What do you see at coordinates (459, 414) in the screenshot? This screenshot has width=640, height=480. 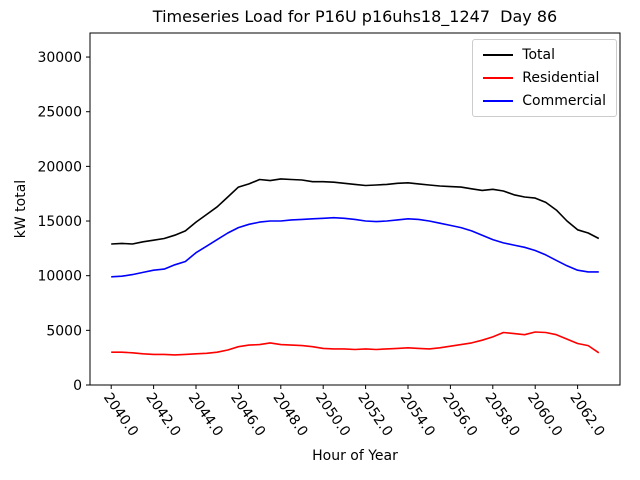 I see `svg-text: 2056.0` at bounding box center [459, 414].